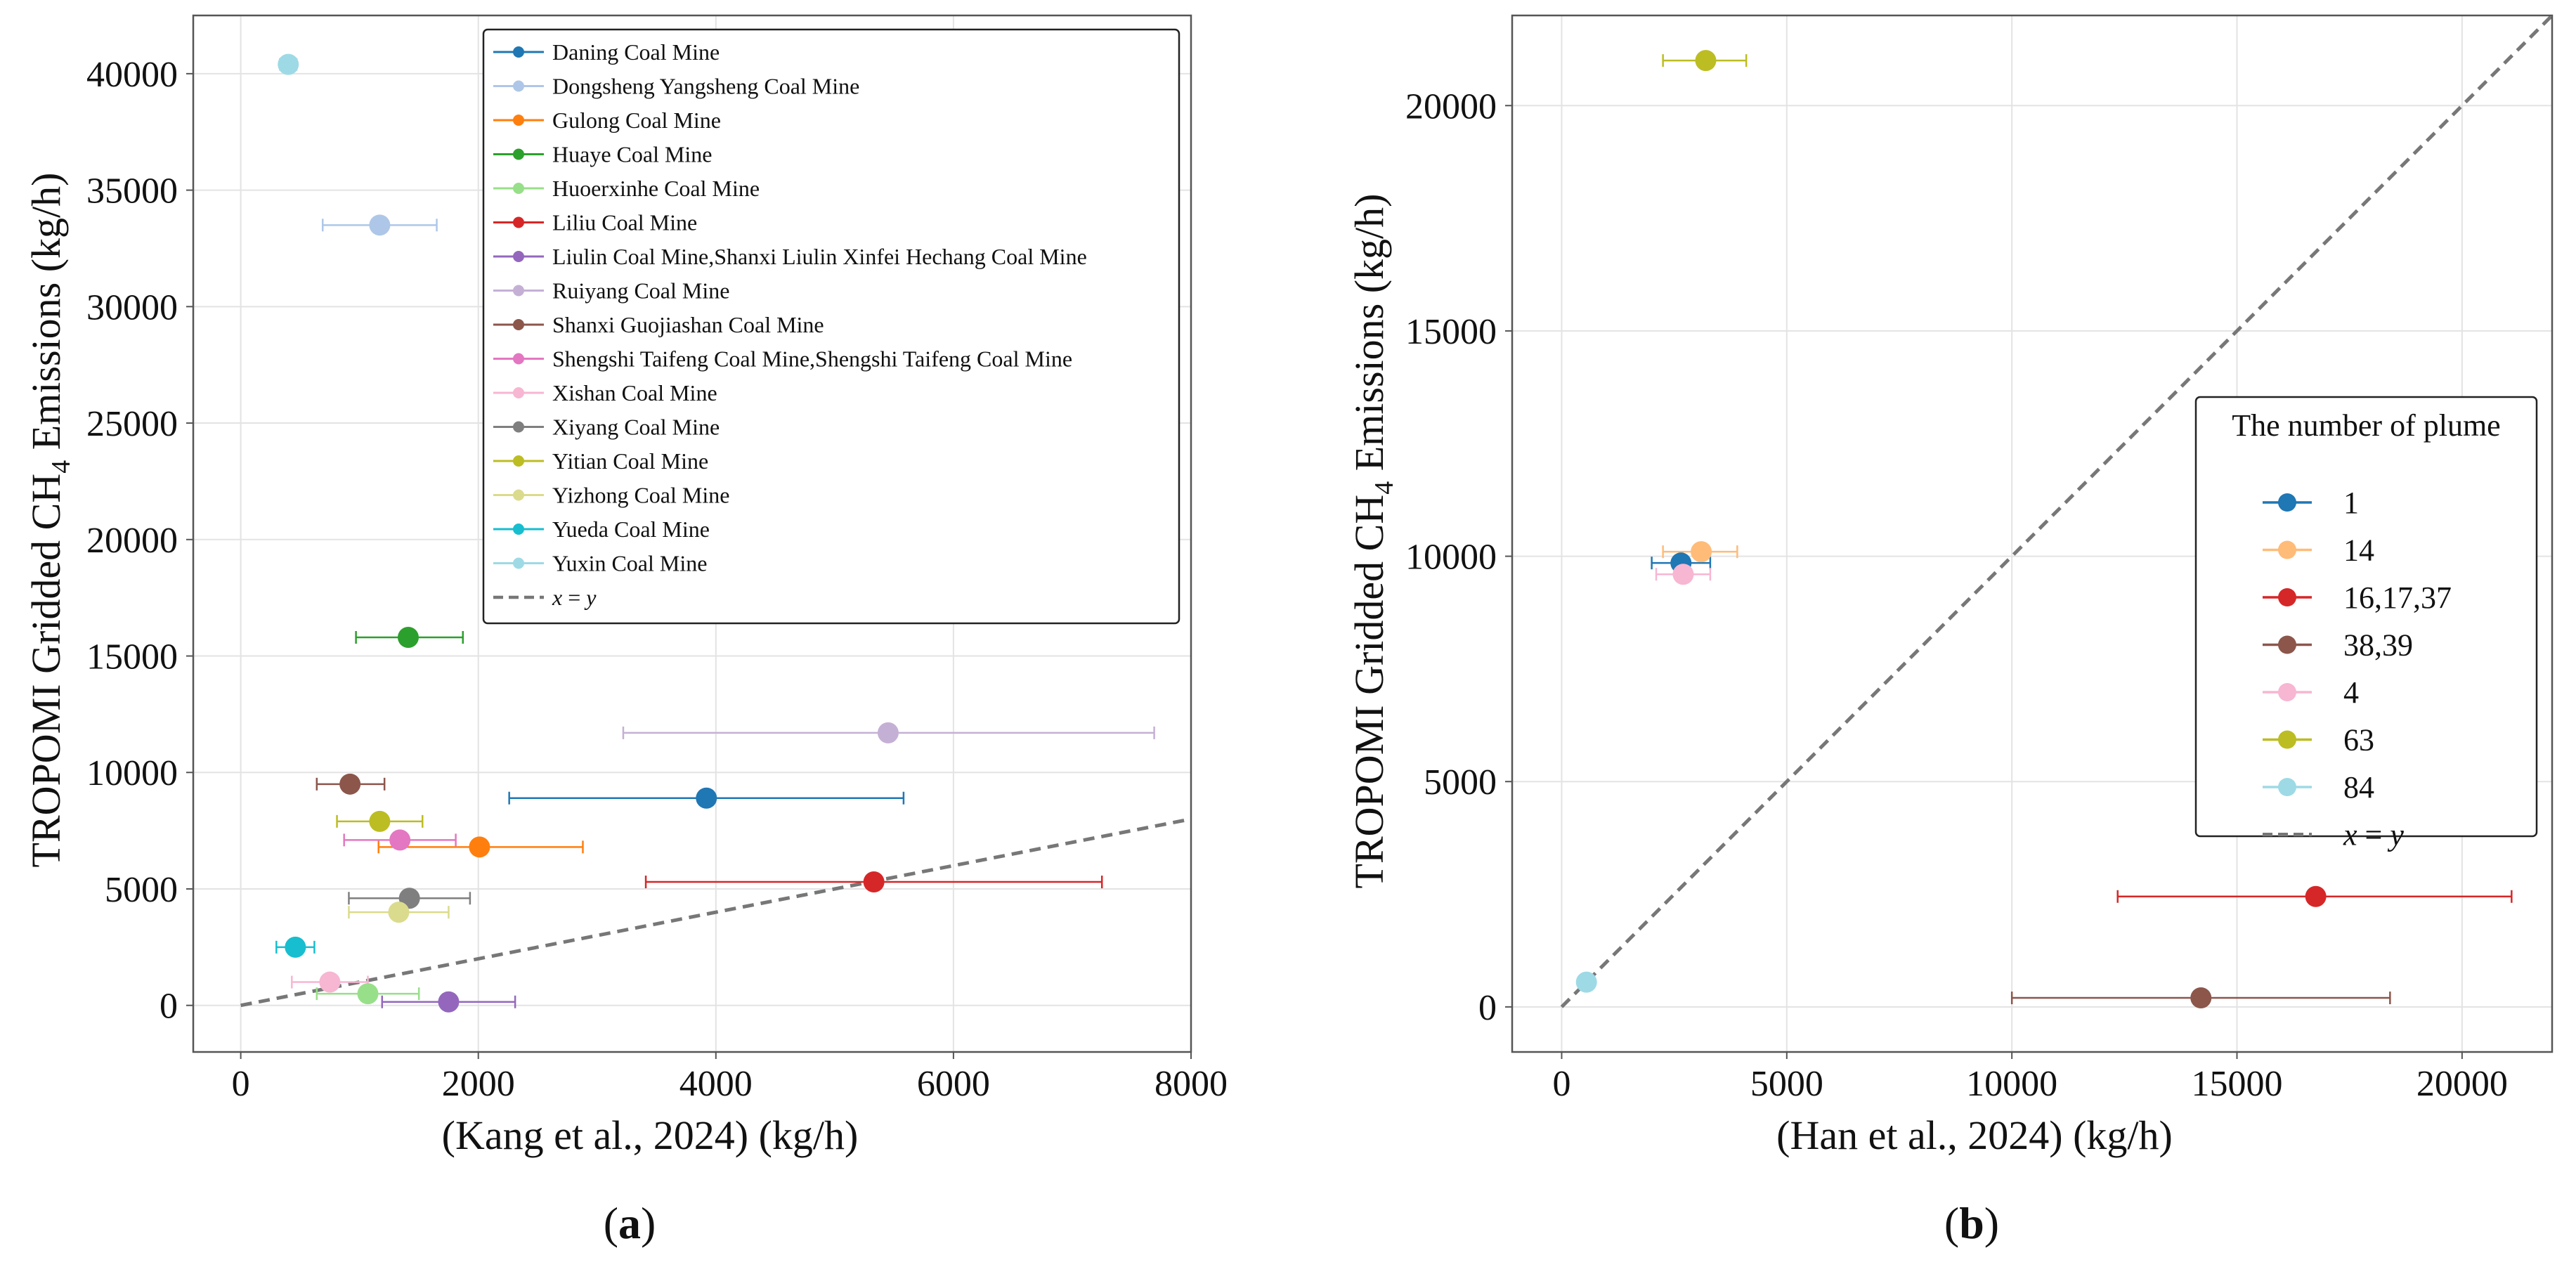 The width and height of the screenshot is (2576, 1267). What do you see at coordinates (1451, 332) in the screenshot?
I see `panel-b-ytick-label-15000: 15000` at bounding box center [1451, 332].